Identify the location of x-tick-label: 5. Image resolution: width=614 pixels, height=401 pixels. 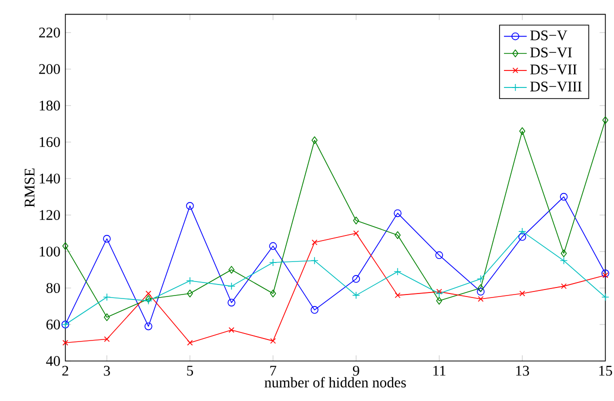
(190, 371).